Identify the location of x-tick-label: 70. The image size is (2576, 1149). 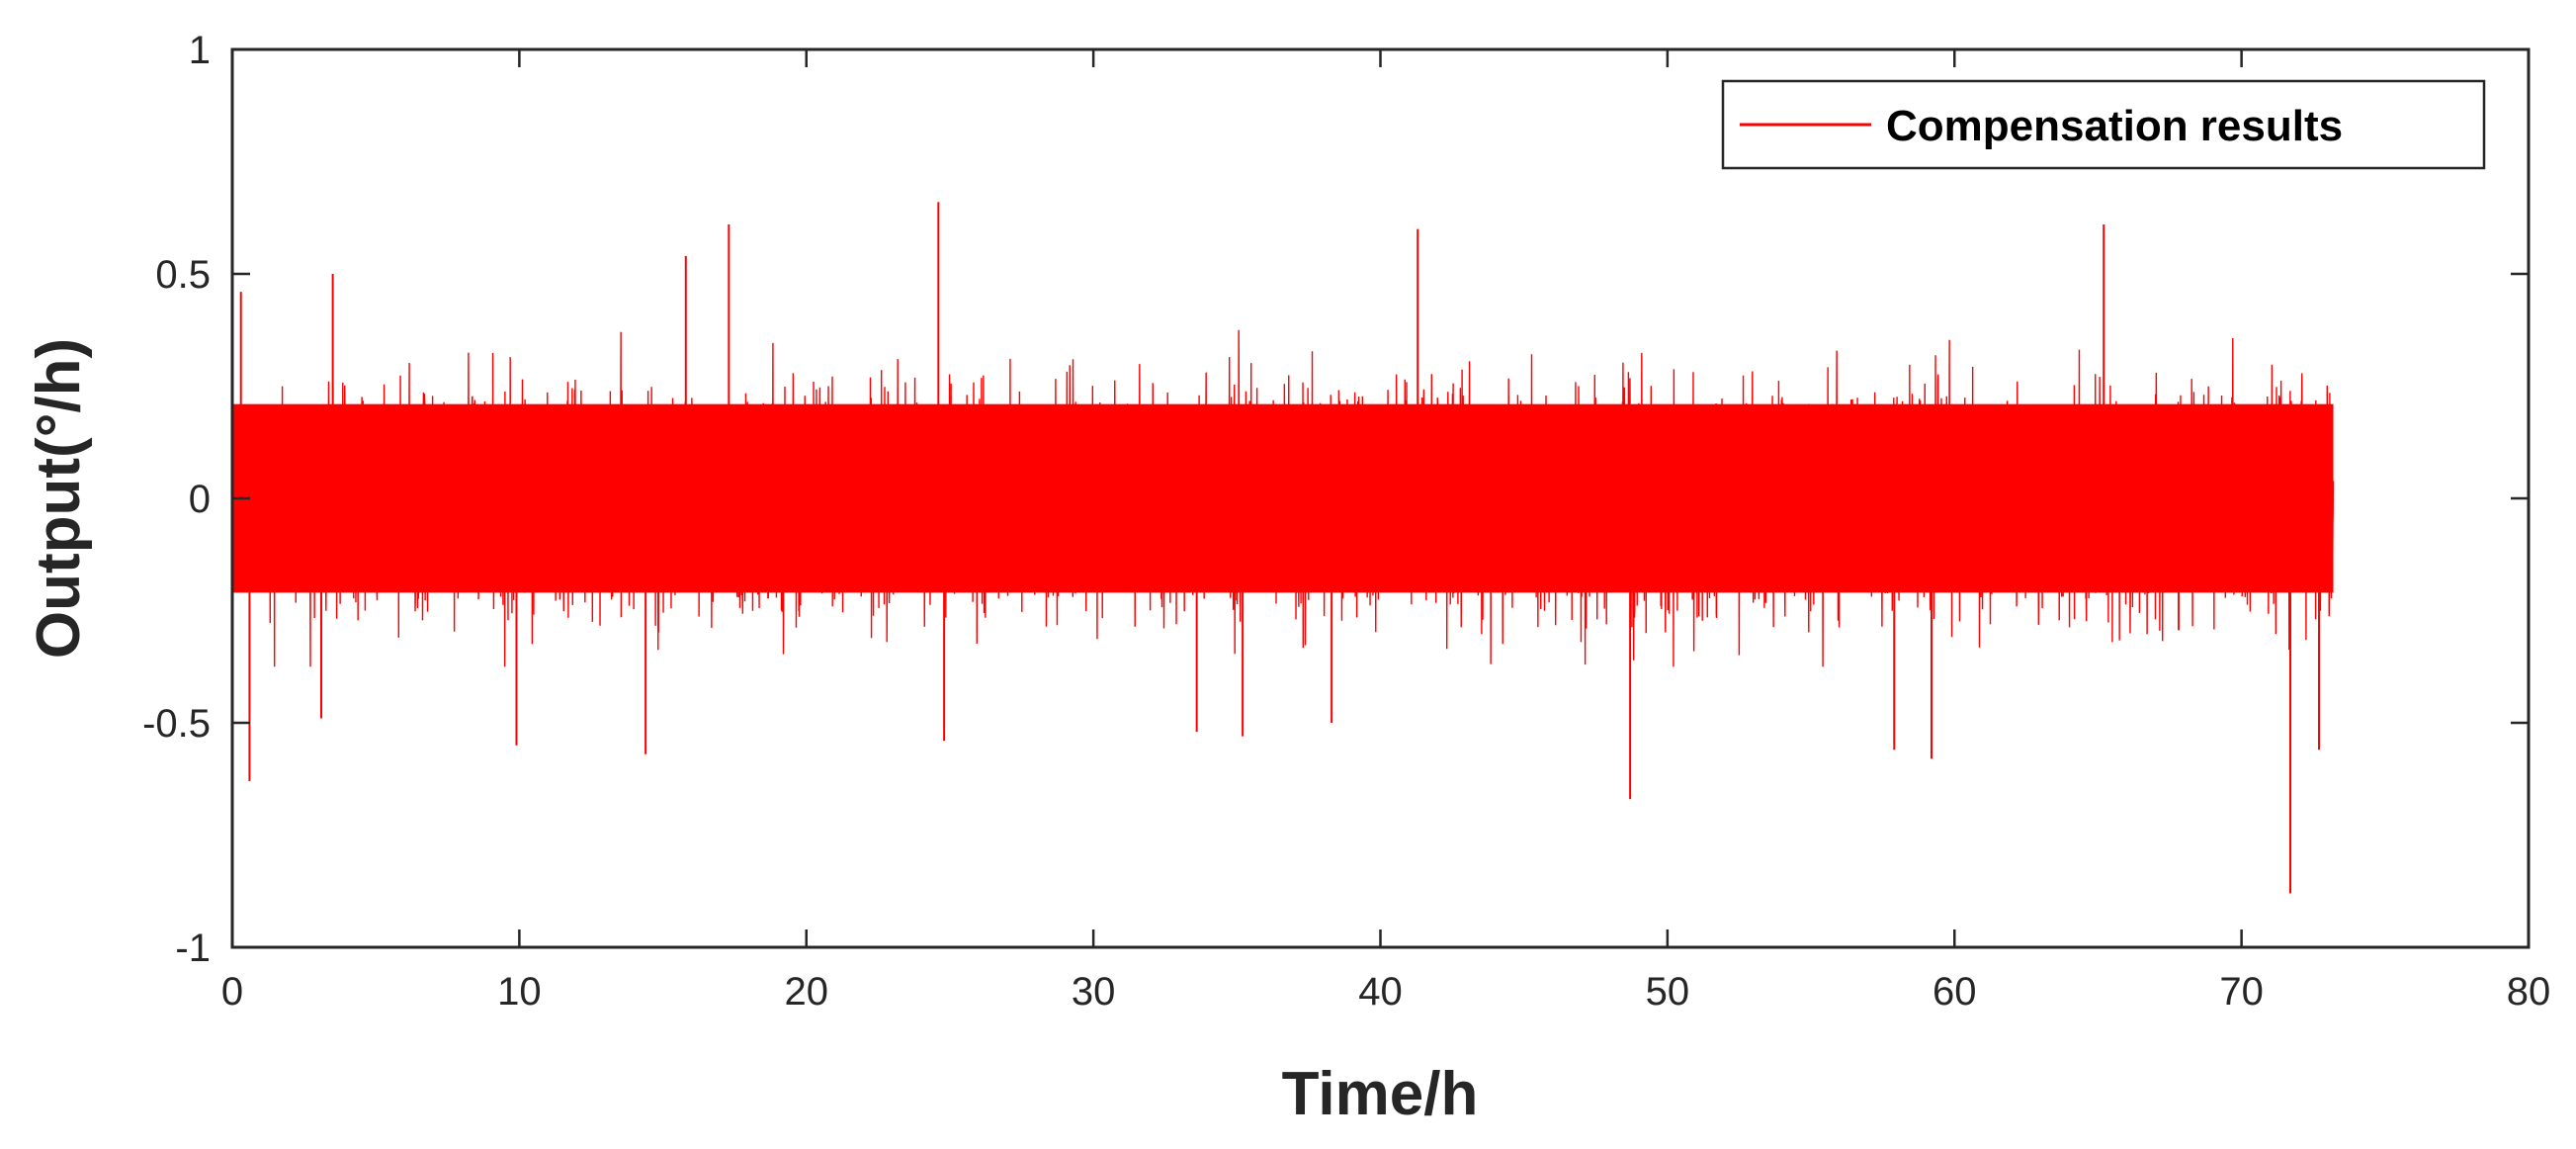
(2241, 992).